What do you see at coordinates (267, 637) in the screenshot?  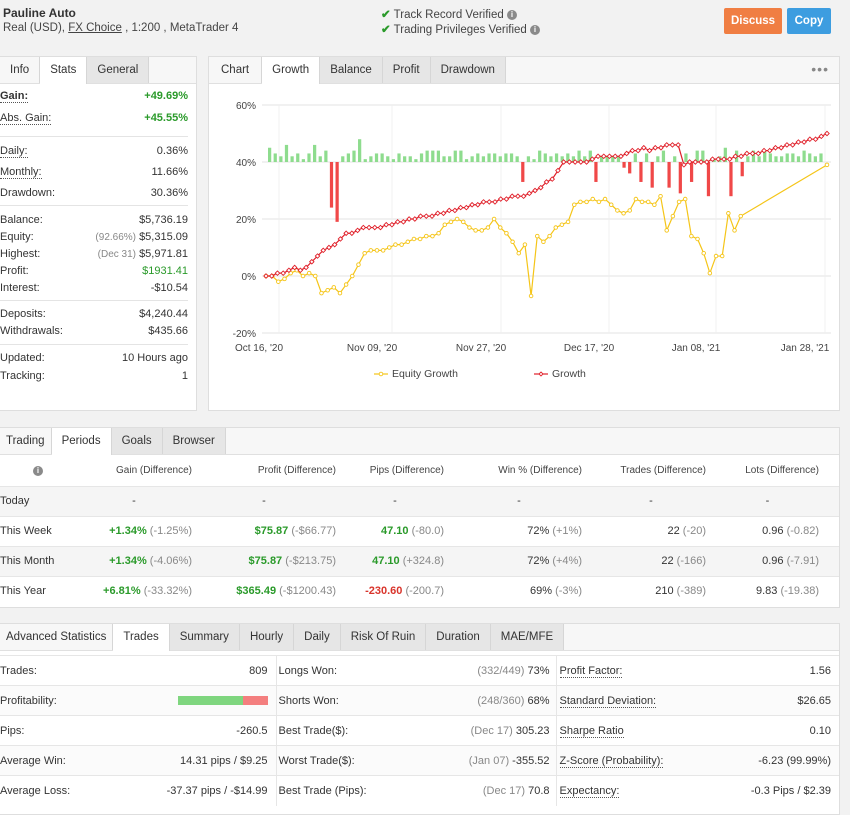 I see `tab-hourly: Hourly` at bounding box center [267, 637].